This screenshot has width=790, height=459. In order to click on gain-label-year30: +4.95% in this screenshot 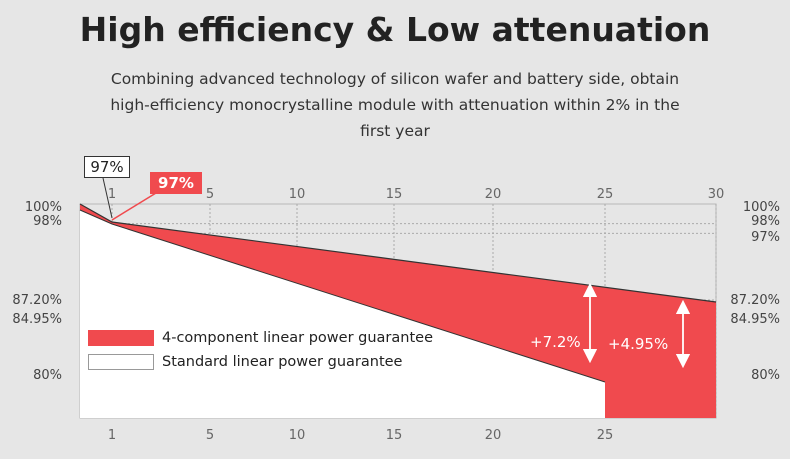, I will do `click(638, 344)`.